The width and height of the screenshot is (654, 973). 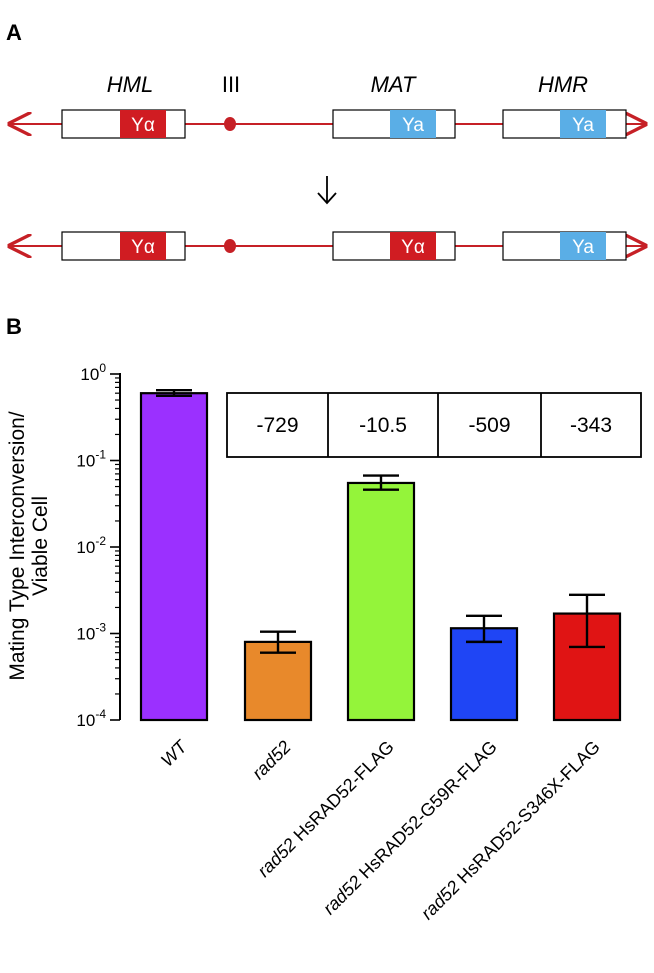 I want to click on fold-change-value: -509, so click(x=489, y=425).